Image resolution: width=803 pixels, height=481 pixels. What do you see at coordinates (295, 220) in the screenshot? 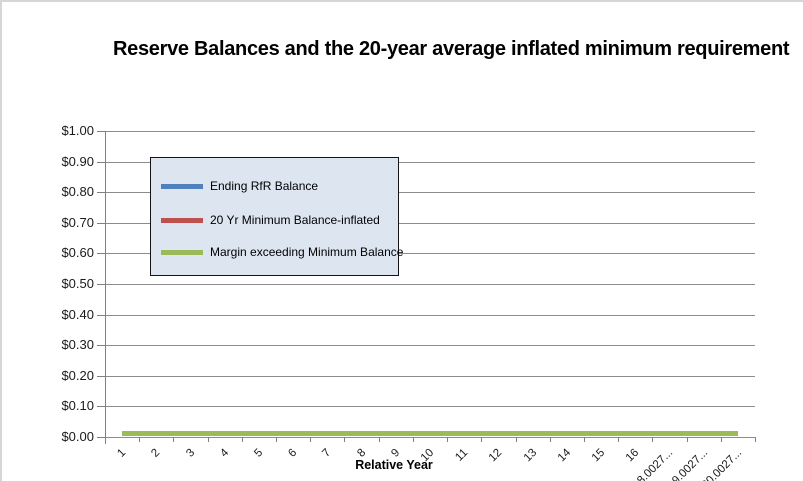
I see `legend-label: 20 Yr Minimum Balance-inflated` at bounding box center [295, 220].